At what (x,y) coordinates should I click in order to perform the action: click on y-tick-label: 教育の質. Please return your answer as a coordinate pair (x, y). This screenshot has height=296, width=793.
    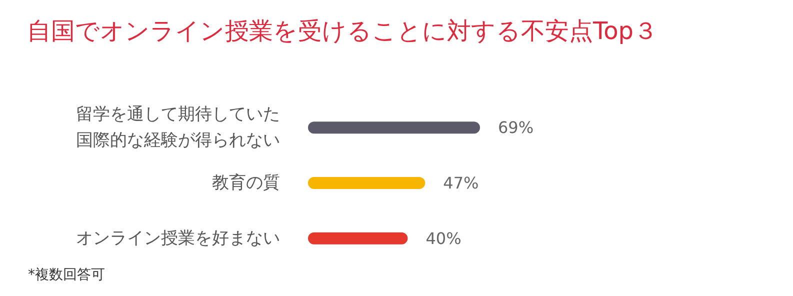
    Looking at the image, I should click on (246, 183).